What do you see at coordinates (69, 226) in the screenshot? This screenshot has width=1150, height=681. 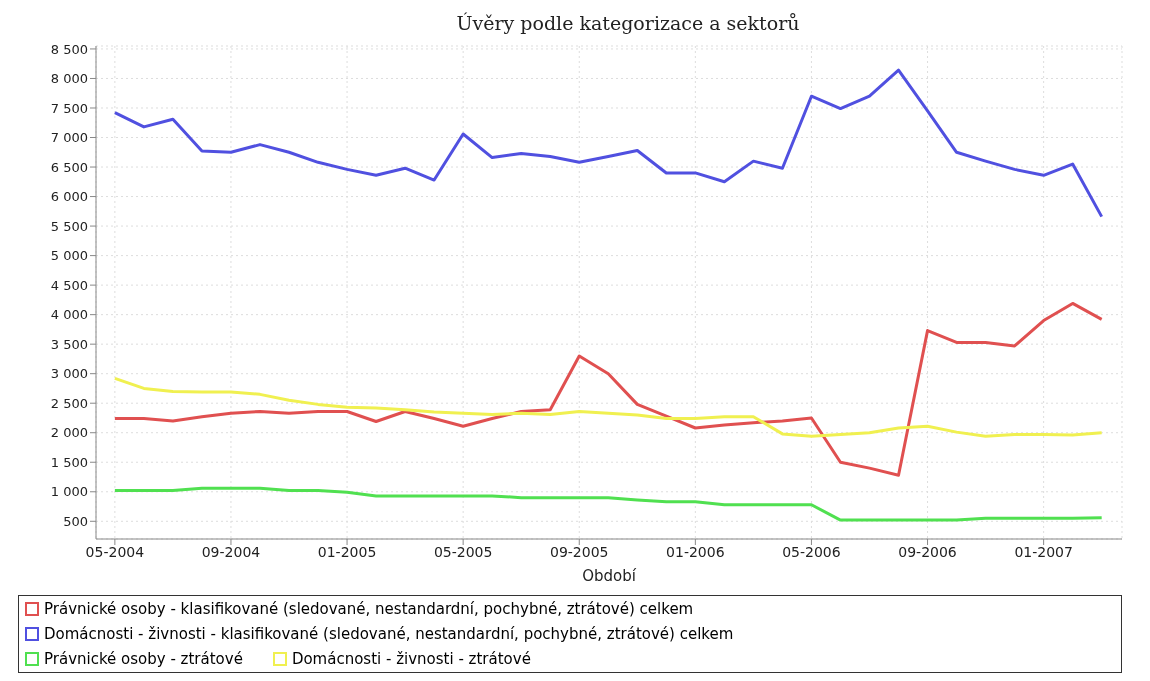 I see `y-tick-label: 5 500` at bounding box center [69, 226].